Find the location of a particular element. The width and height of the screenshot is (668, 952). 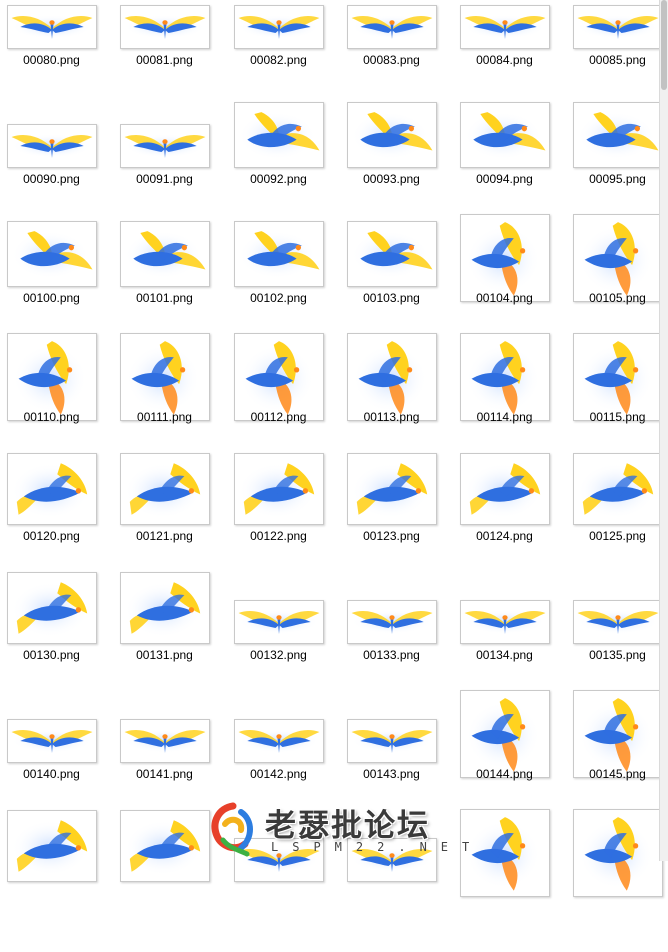

file-item: 00100.png is located at coordinates (54, 289).